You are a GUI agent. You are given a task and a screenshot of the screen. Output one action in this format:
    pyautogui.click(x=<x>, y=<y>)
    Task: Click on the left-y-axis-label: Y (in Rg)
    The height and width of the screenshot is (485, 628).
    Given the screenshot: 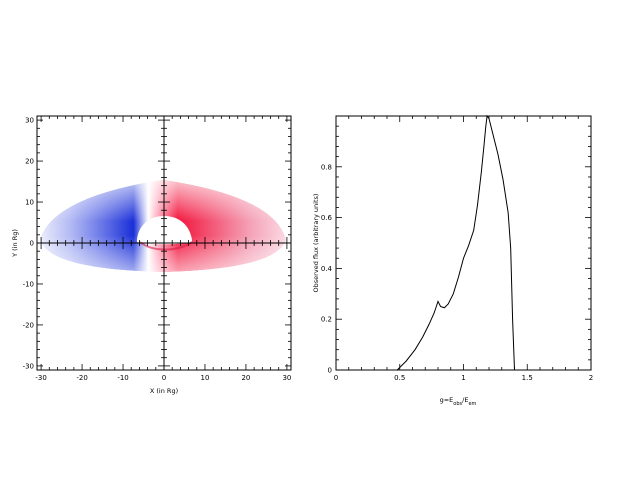 What is the action you would take?
    pyautogui.click(x=15, y=243)
    